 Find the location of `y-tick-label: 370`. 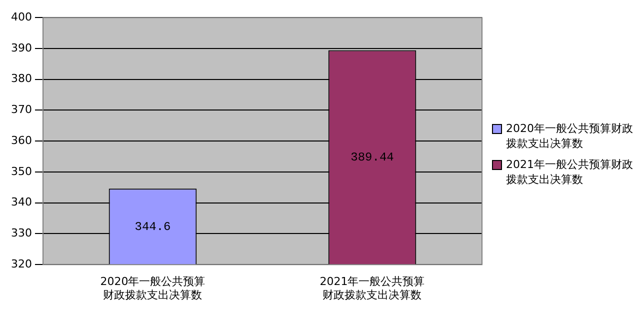

y-tick-label: 370 is located at coordinates (21, 109).